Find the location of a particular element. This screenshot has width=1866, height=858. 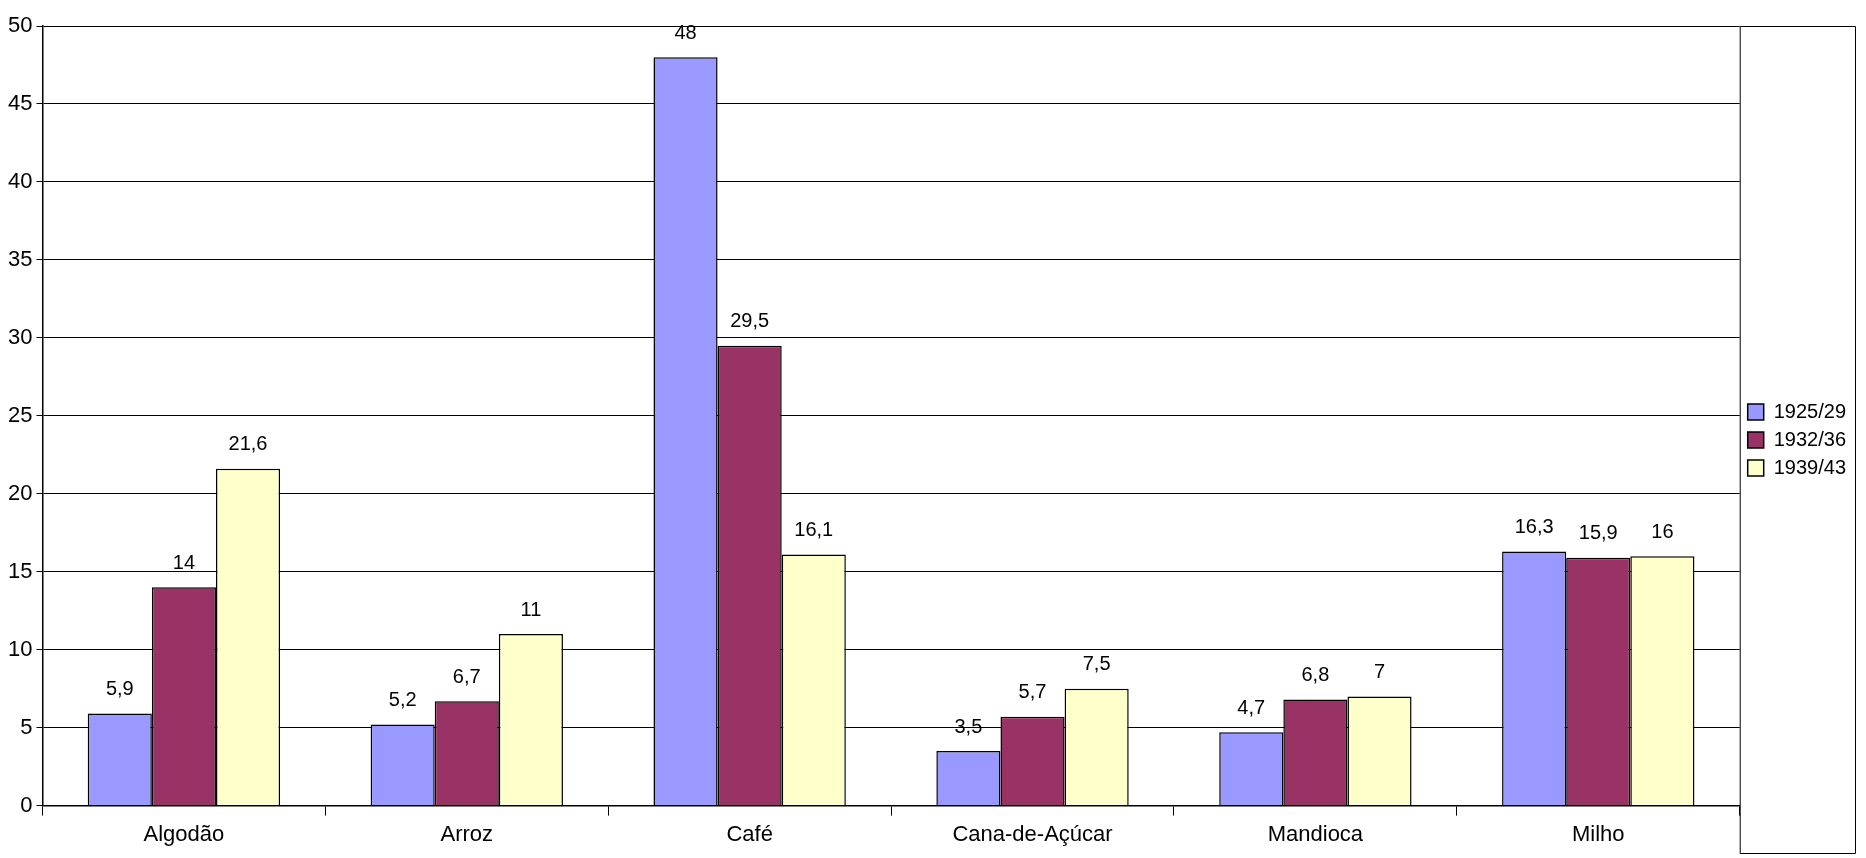

data-label: 5,9 is located at coordinates (119, 688).